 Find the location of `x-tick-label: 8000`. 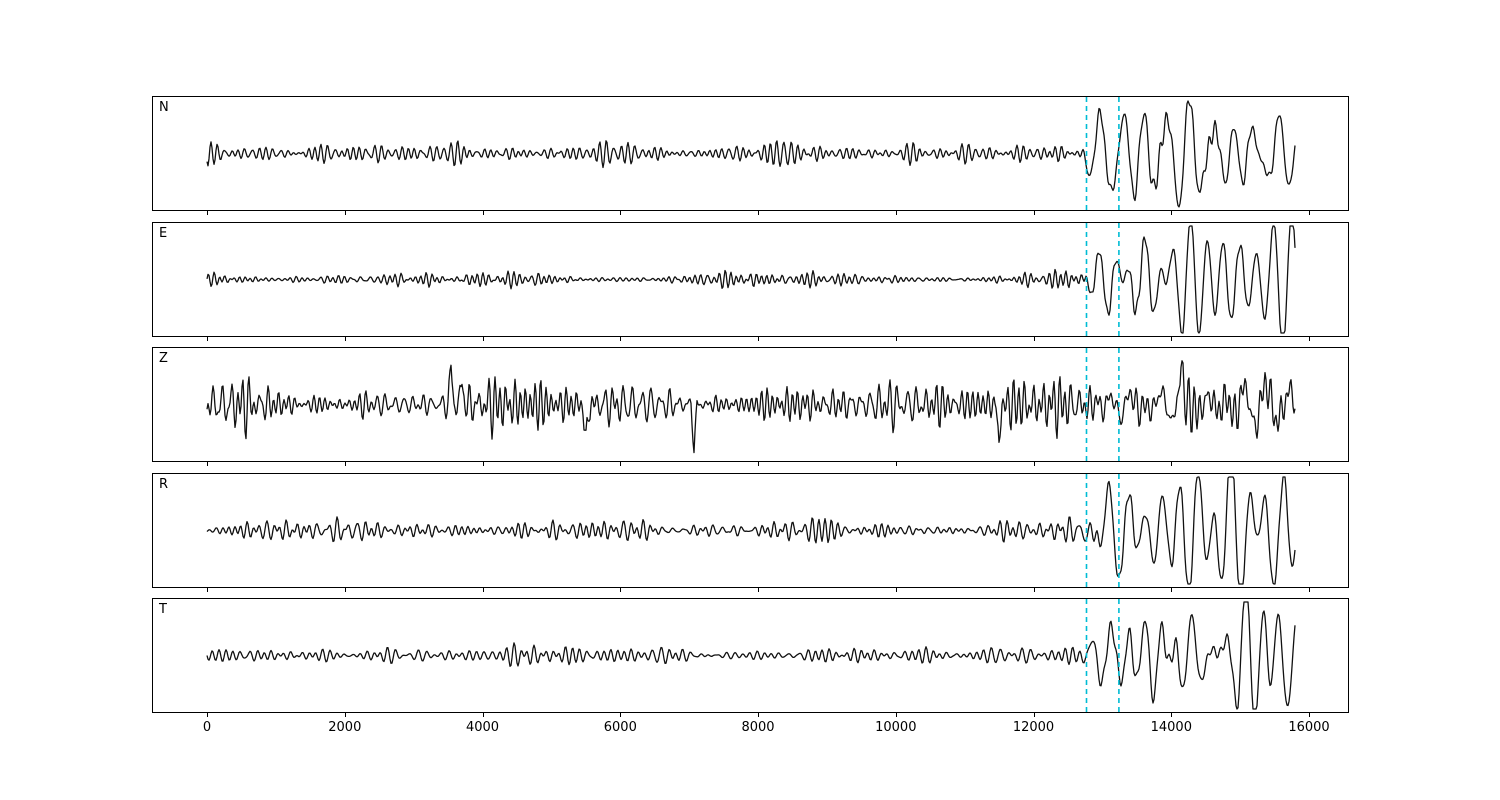

x-tick-label: 8000 is located at coordinates (758, 727).